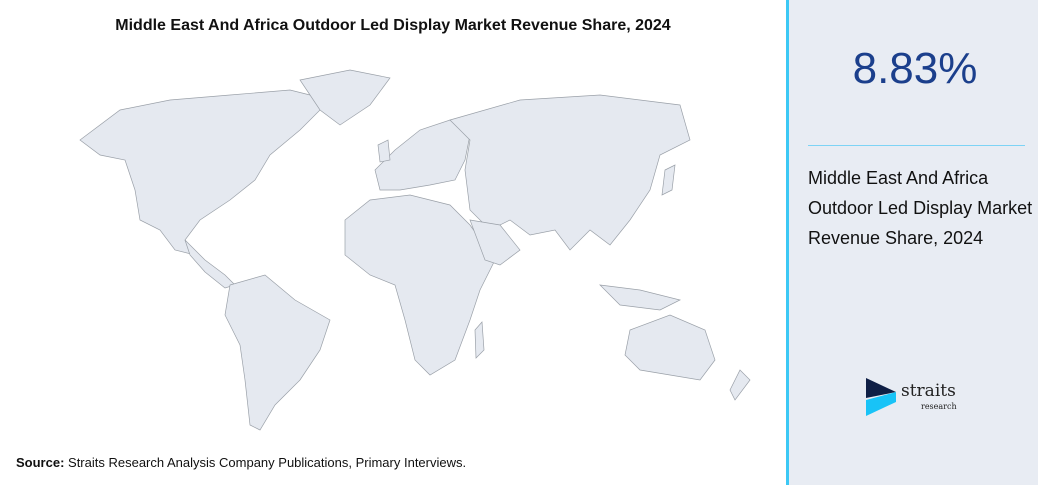  What do you see at coordinates (928, 391) in the screenshot?
I see `logo-word: straits` at bounding box center [928, 391].